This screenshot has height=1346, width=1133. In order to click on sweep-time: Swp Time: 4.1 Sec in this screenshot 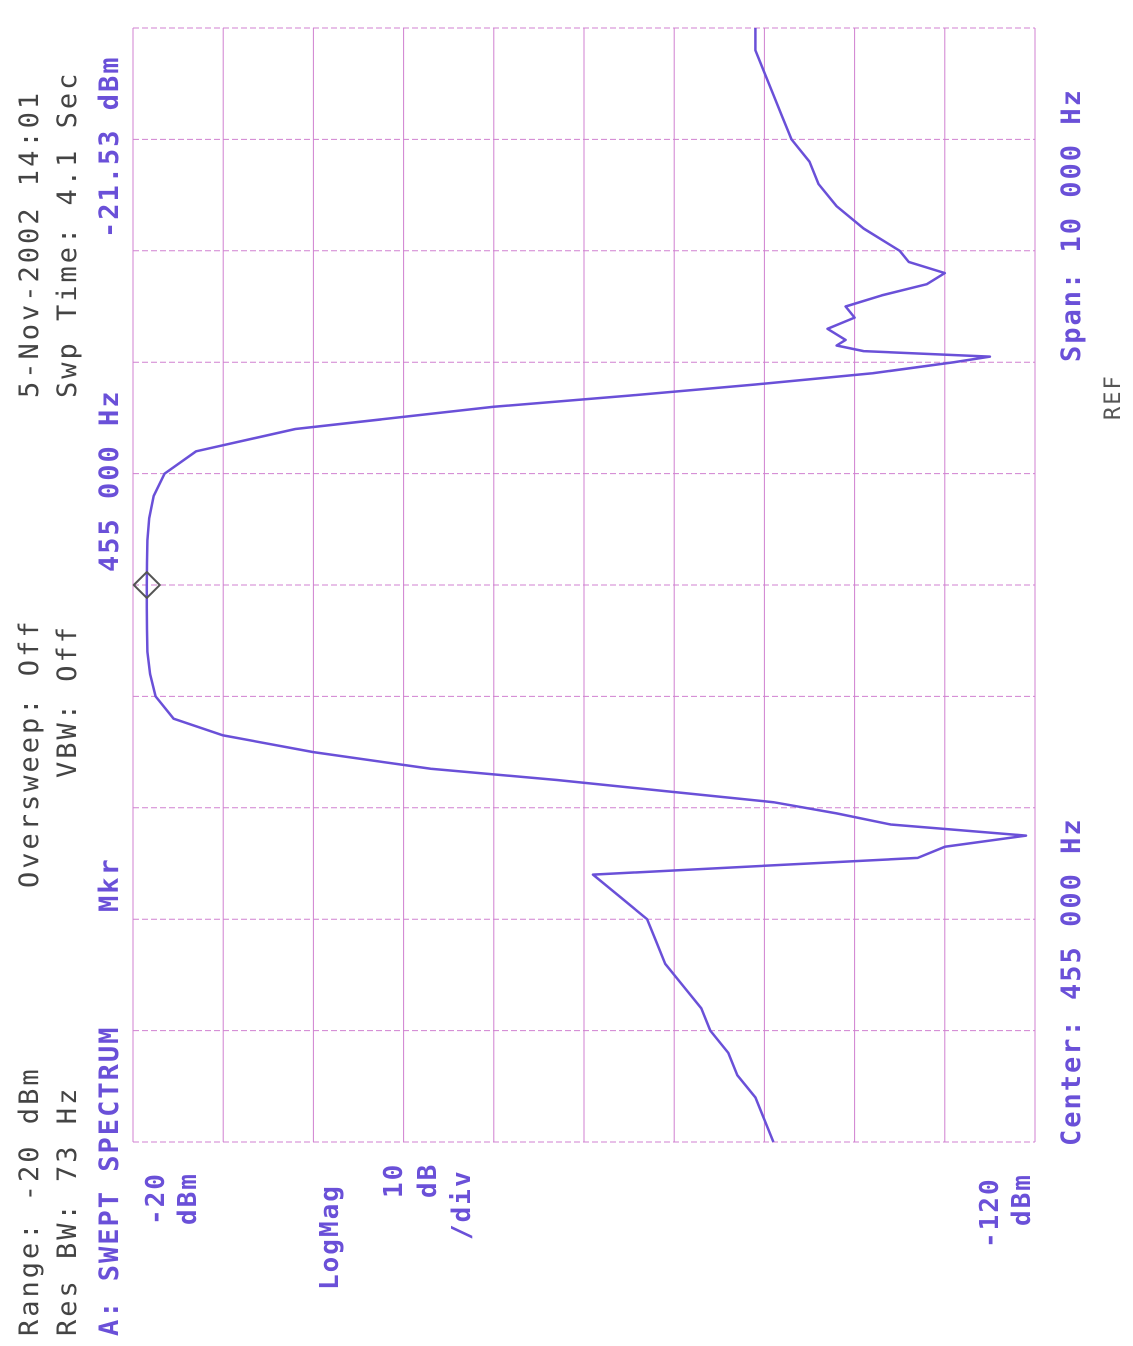, I will do `click(67, 234)`.